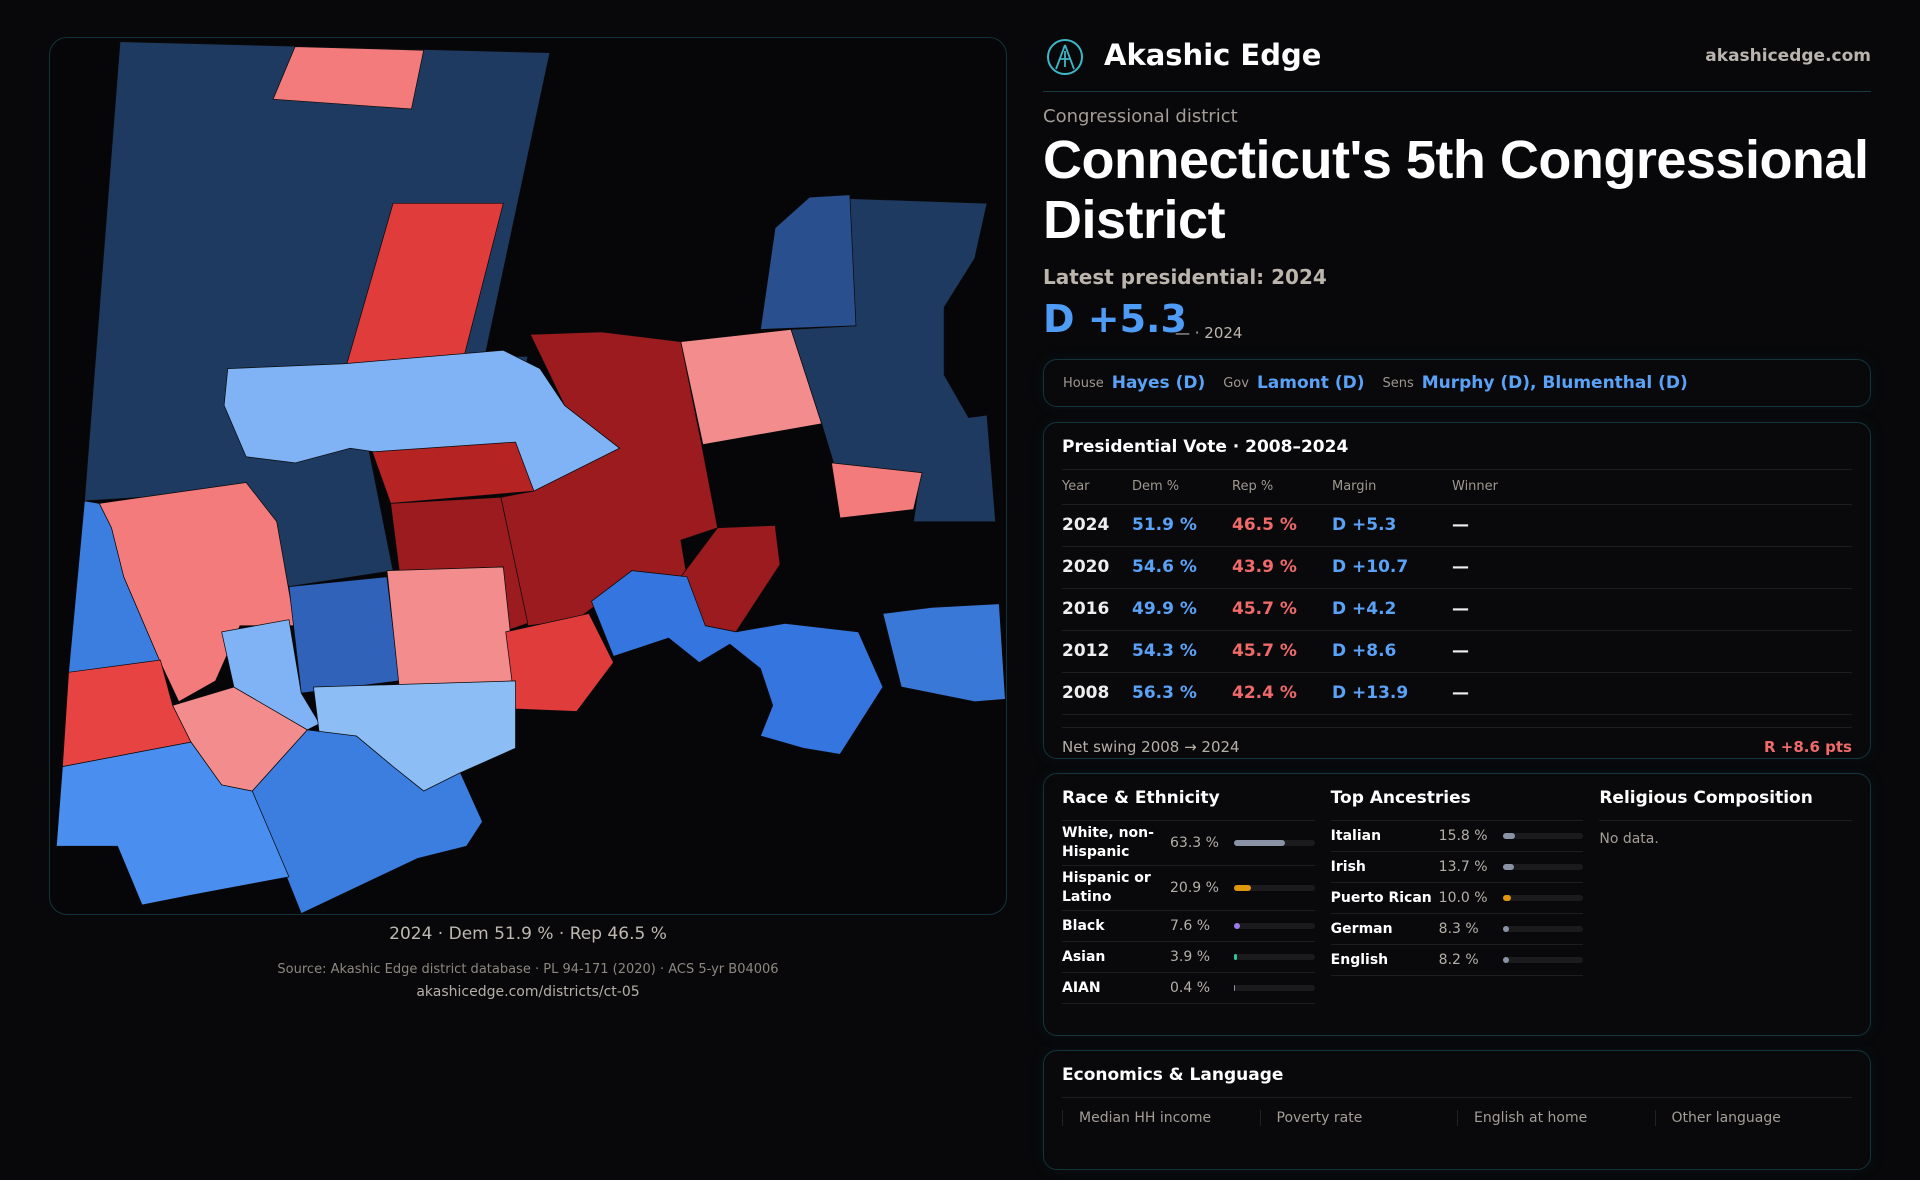 The image size is (1920, 1180). Describe the element at coordinates (1385, 929) in the screenshot. I see `item-label: German` at that location.